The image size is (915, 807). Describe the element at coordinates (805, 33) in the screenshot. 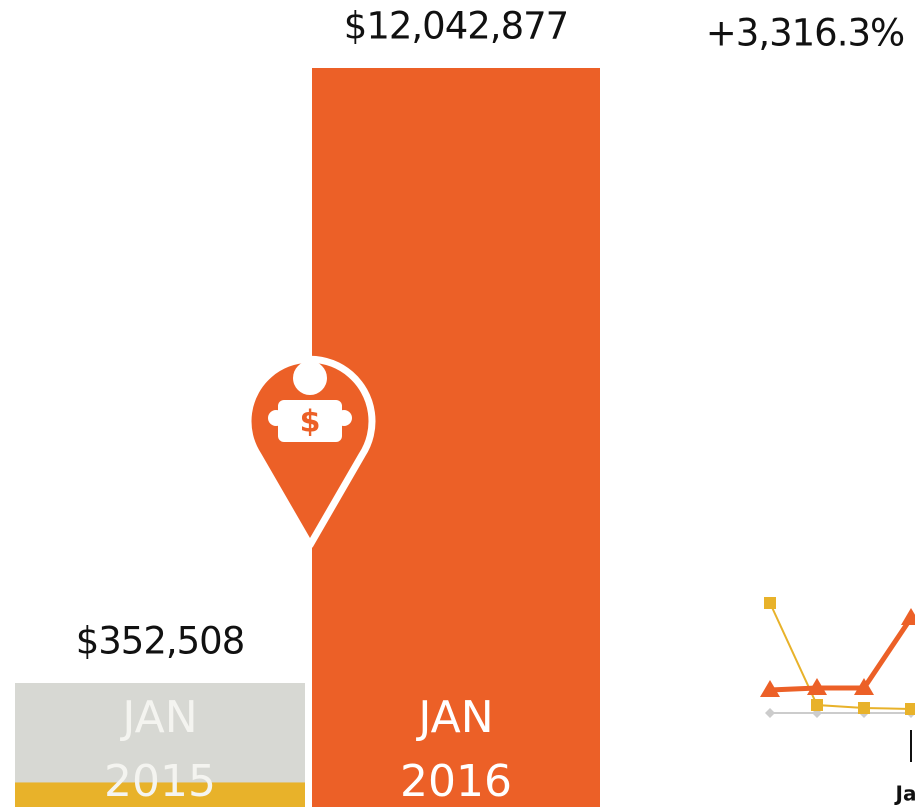

I see `change-label: +3,316.3%` at that location.